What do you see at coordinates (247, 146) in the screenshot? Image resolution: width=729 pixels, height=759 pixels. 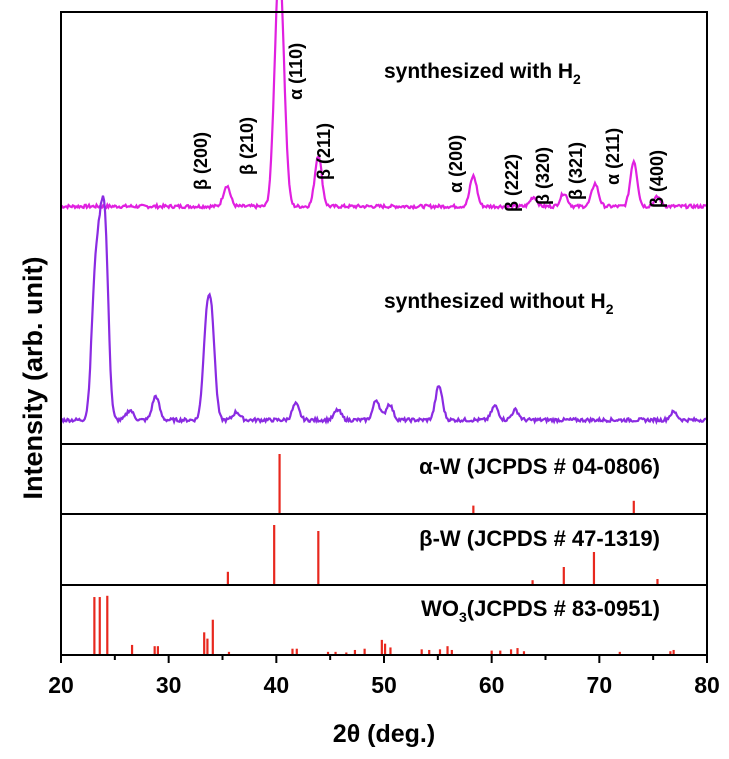 I see `peak-label-1: β (210)` at bounding box center [247, 146].